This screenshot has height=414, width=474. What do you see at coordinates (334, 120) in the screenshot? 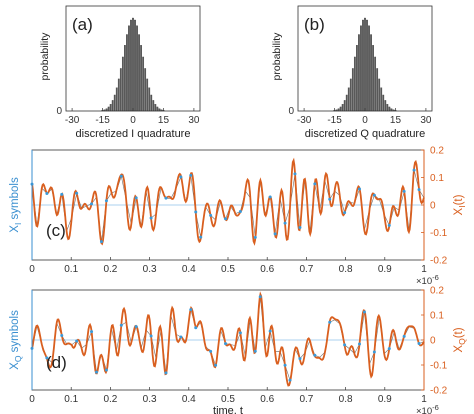
I see `x-tick-label: -15` at bounding box center [334, 120].